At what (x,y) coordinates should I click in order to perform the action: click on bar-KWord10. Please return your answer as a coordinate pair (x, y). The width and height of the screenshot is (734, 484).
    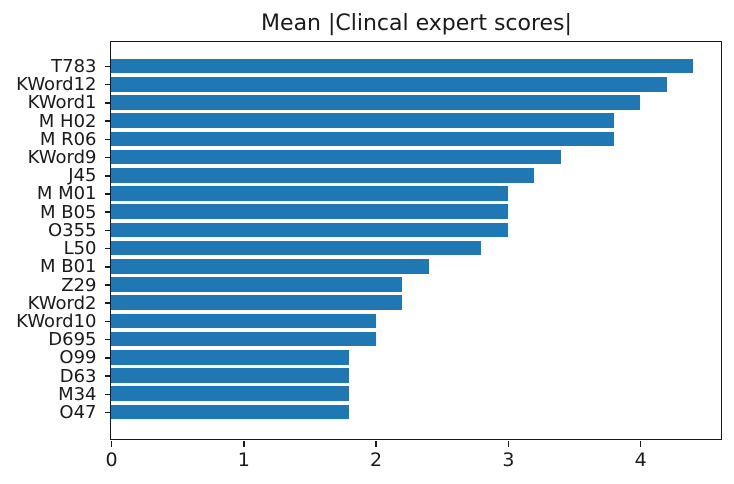
    Looking at the image, I should click on (243, 321).